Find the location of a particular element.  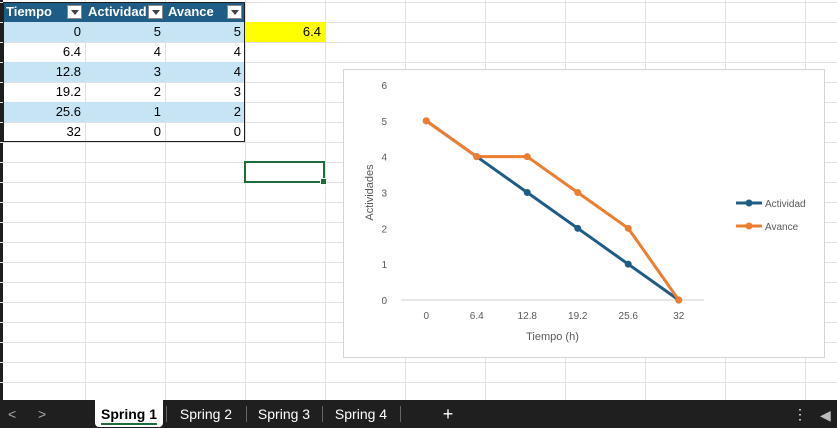

header-actividad-label: Actividad is located at coordinates (117, 11).